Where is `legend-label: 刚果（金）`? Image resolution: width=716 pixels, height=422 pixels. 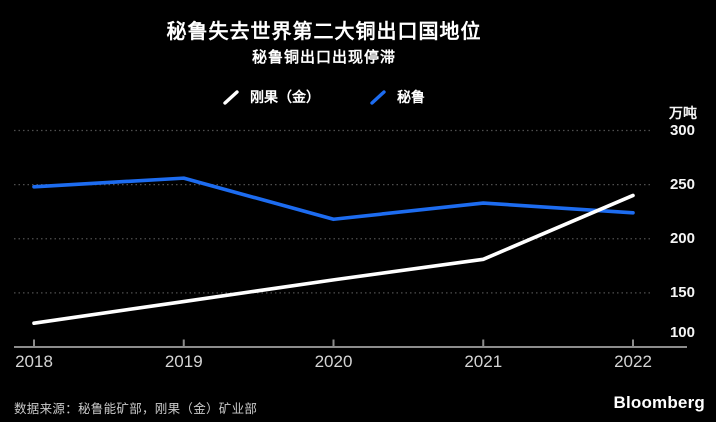 legend-label: 刚果（金） is located at coordinates (285, 97).